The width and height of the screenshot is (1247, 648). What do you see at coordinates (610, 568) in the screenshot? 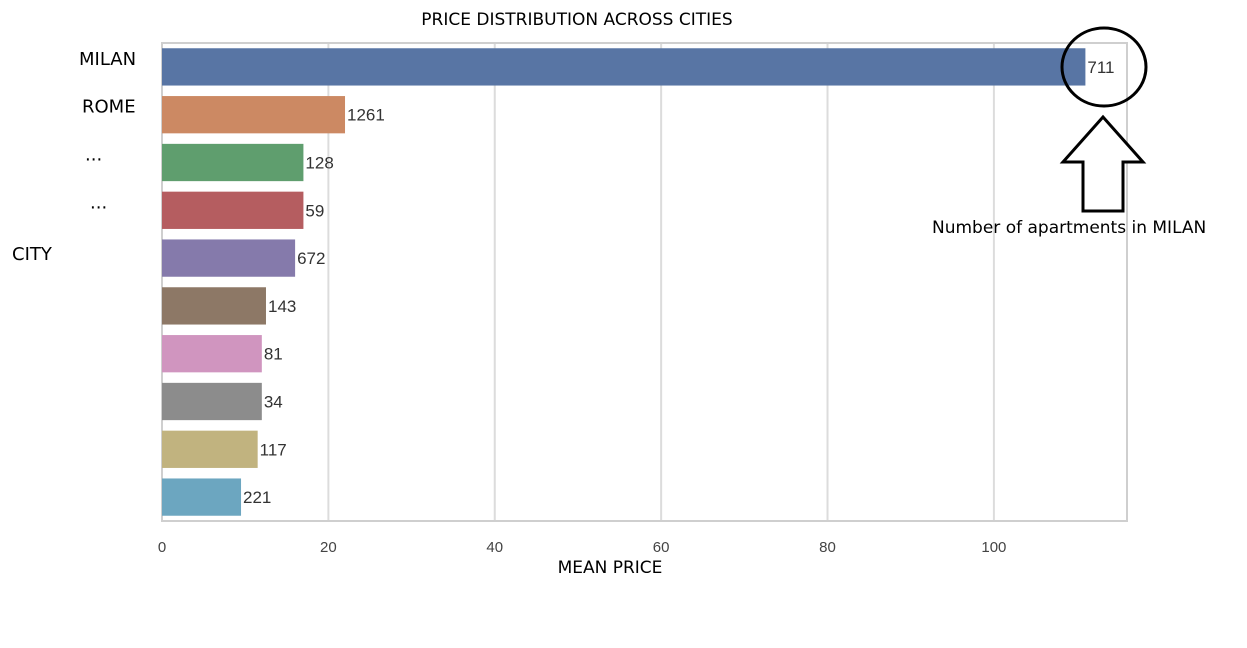
I see `x-axis-label: MEAN PRICE` at bounding box center [610, 568].